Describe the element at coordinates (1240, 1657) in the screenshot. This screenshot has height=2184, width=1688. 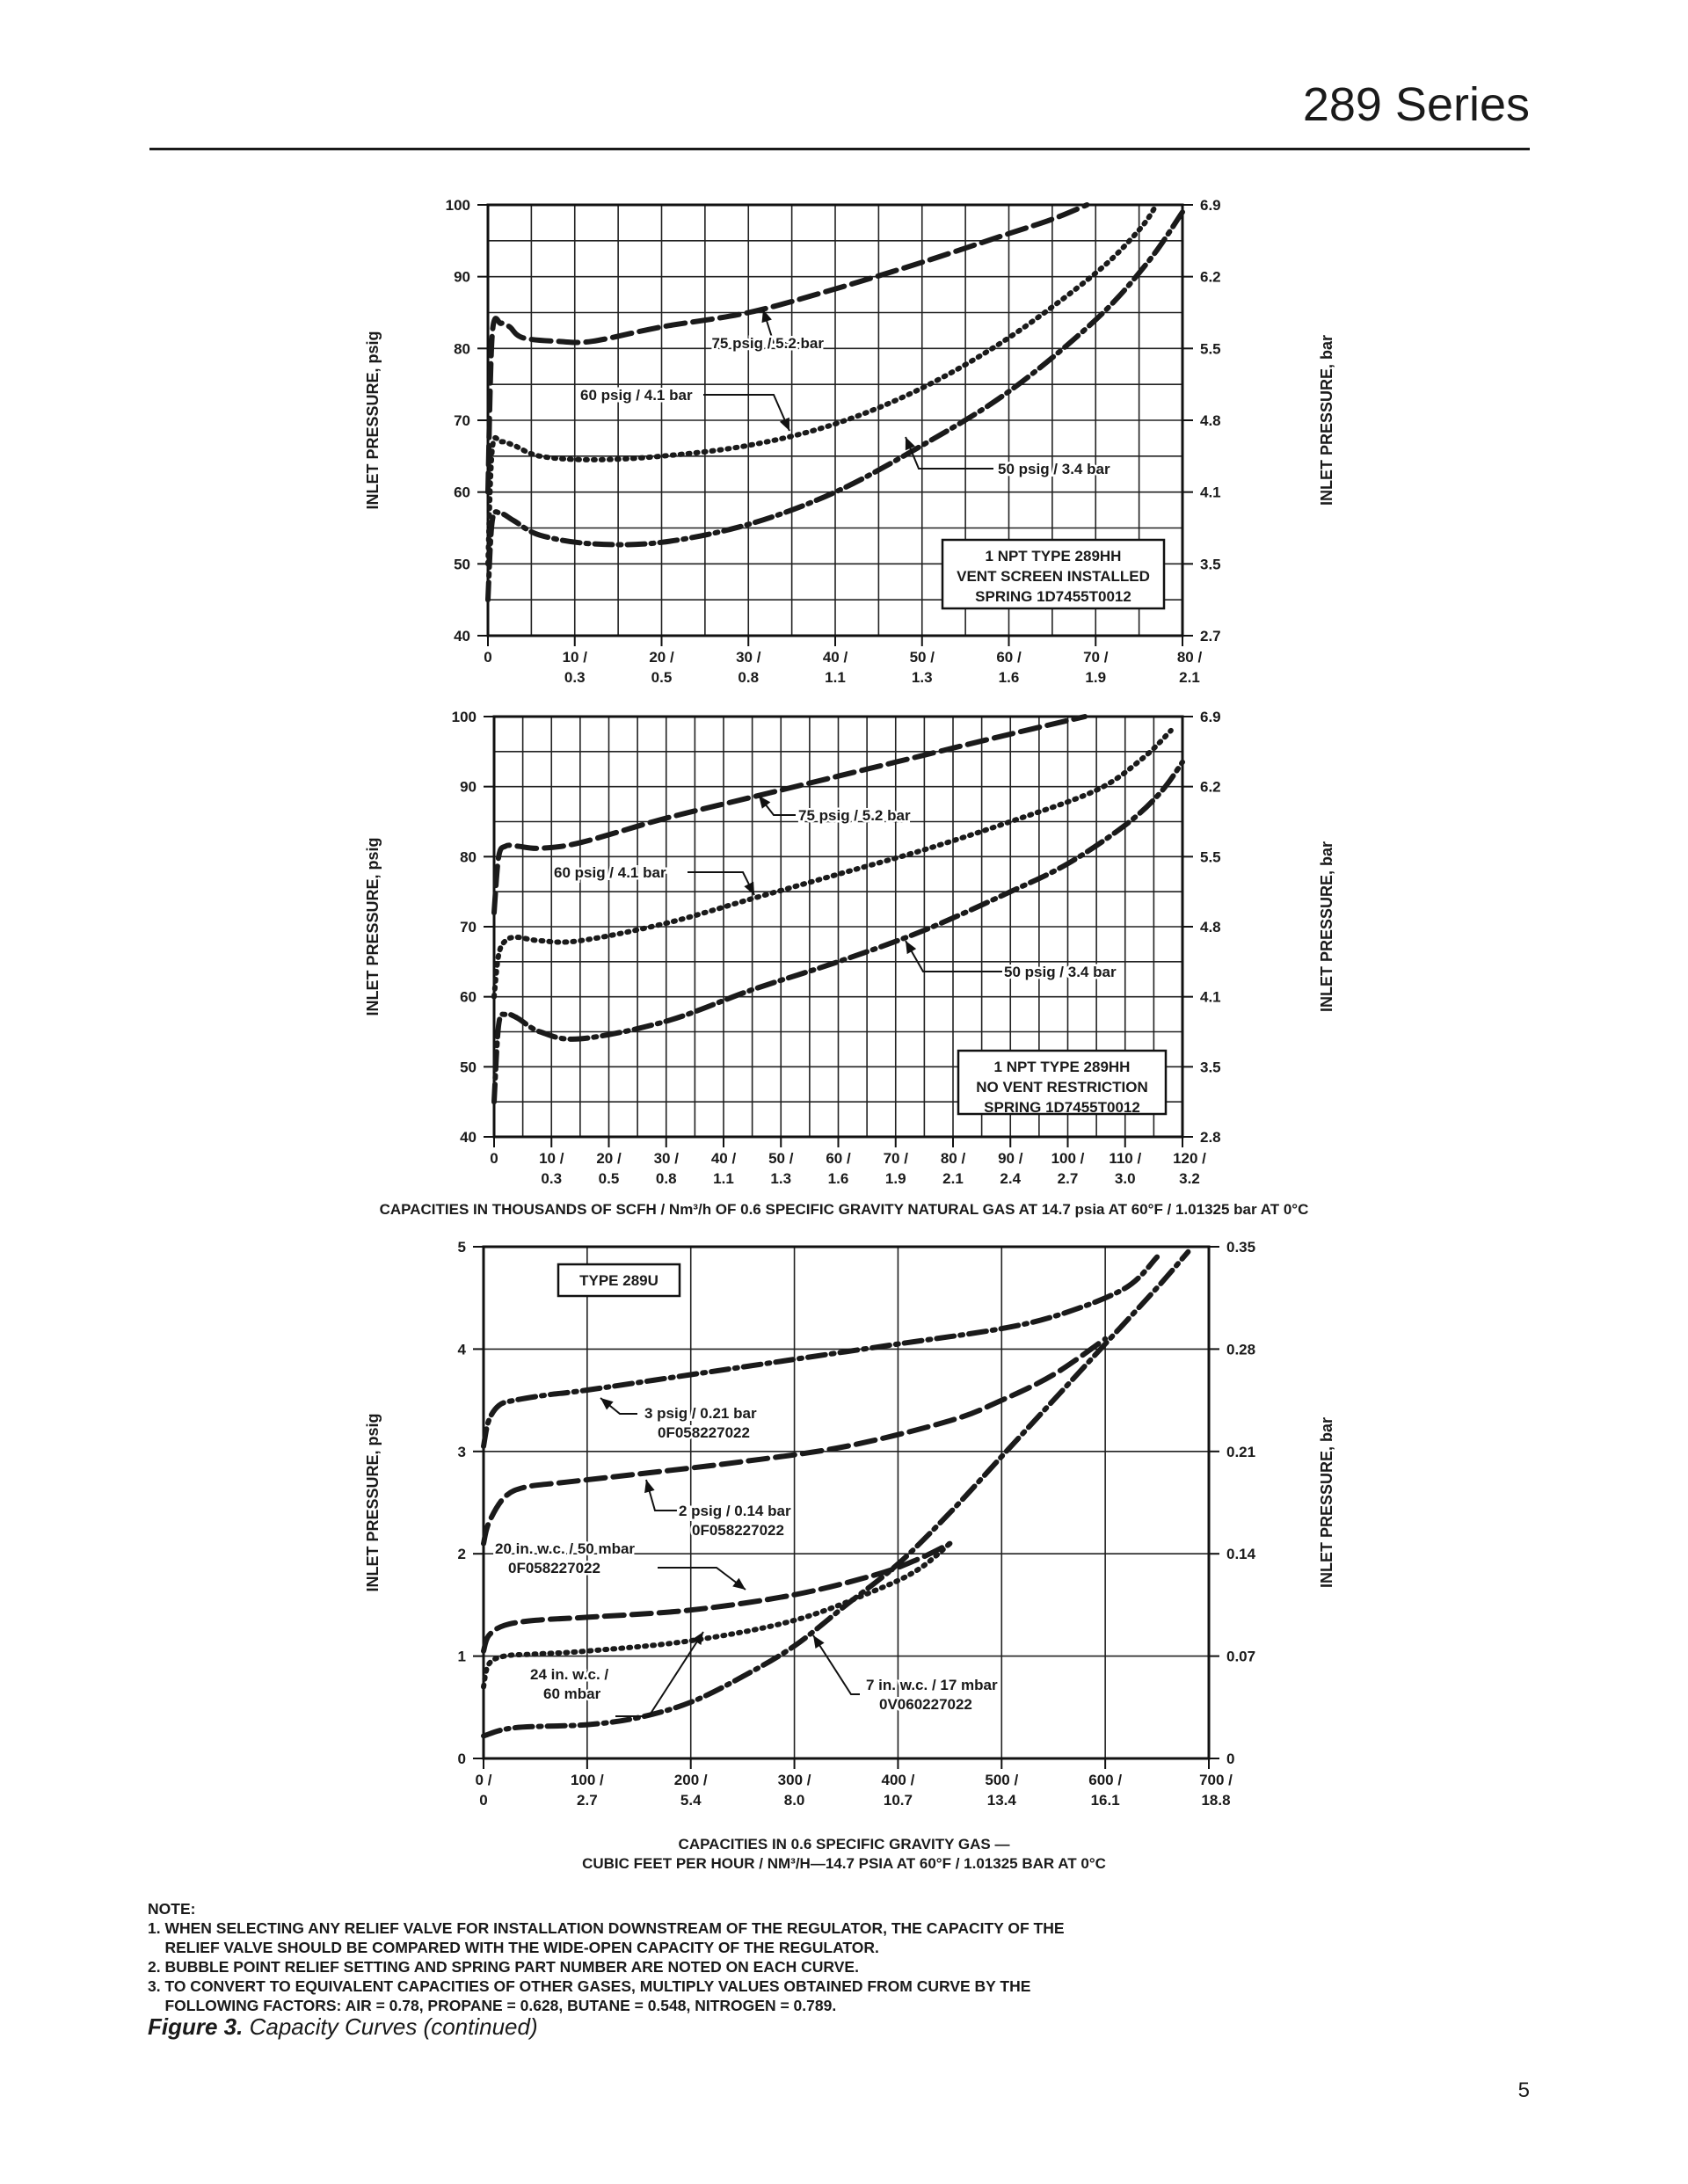
I see `y-right-tick-label: 0.07` at that location.